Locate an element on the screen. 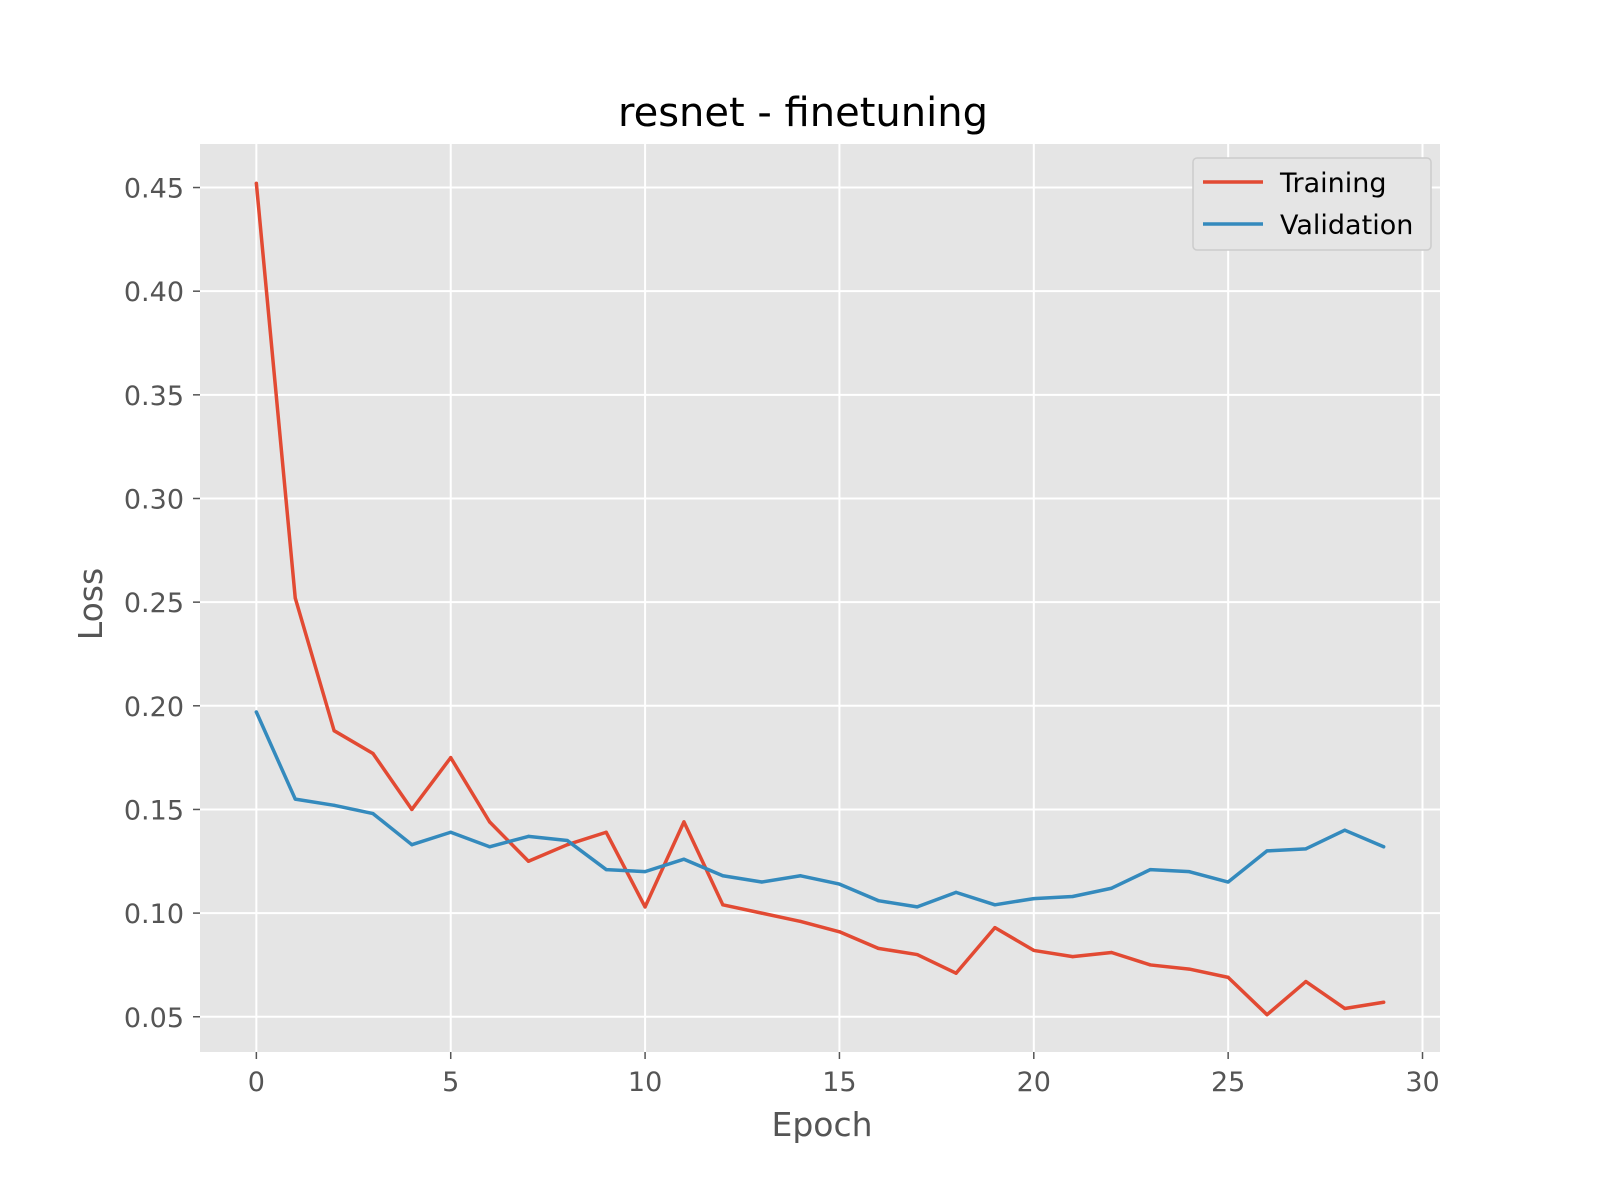 This screenshot has width=1600, height=1200. legend-label-training: Training is located at coordinates (1333, 183).